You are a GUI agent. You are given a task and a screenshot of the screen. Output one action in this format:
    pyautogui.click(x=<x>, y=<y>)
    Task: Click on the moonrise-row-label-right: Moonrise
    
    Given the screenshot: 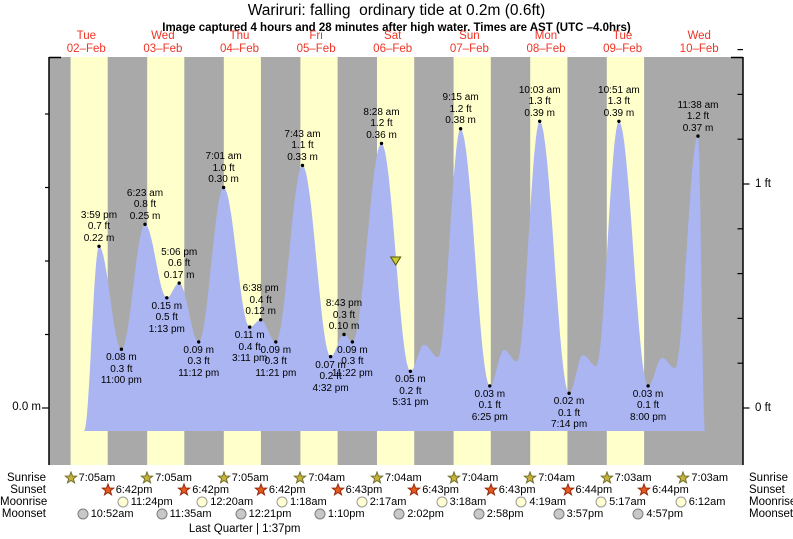 What is the action you would take?
    pyautogui.click(x=771, y=501)
    